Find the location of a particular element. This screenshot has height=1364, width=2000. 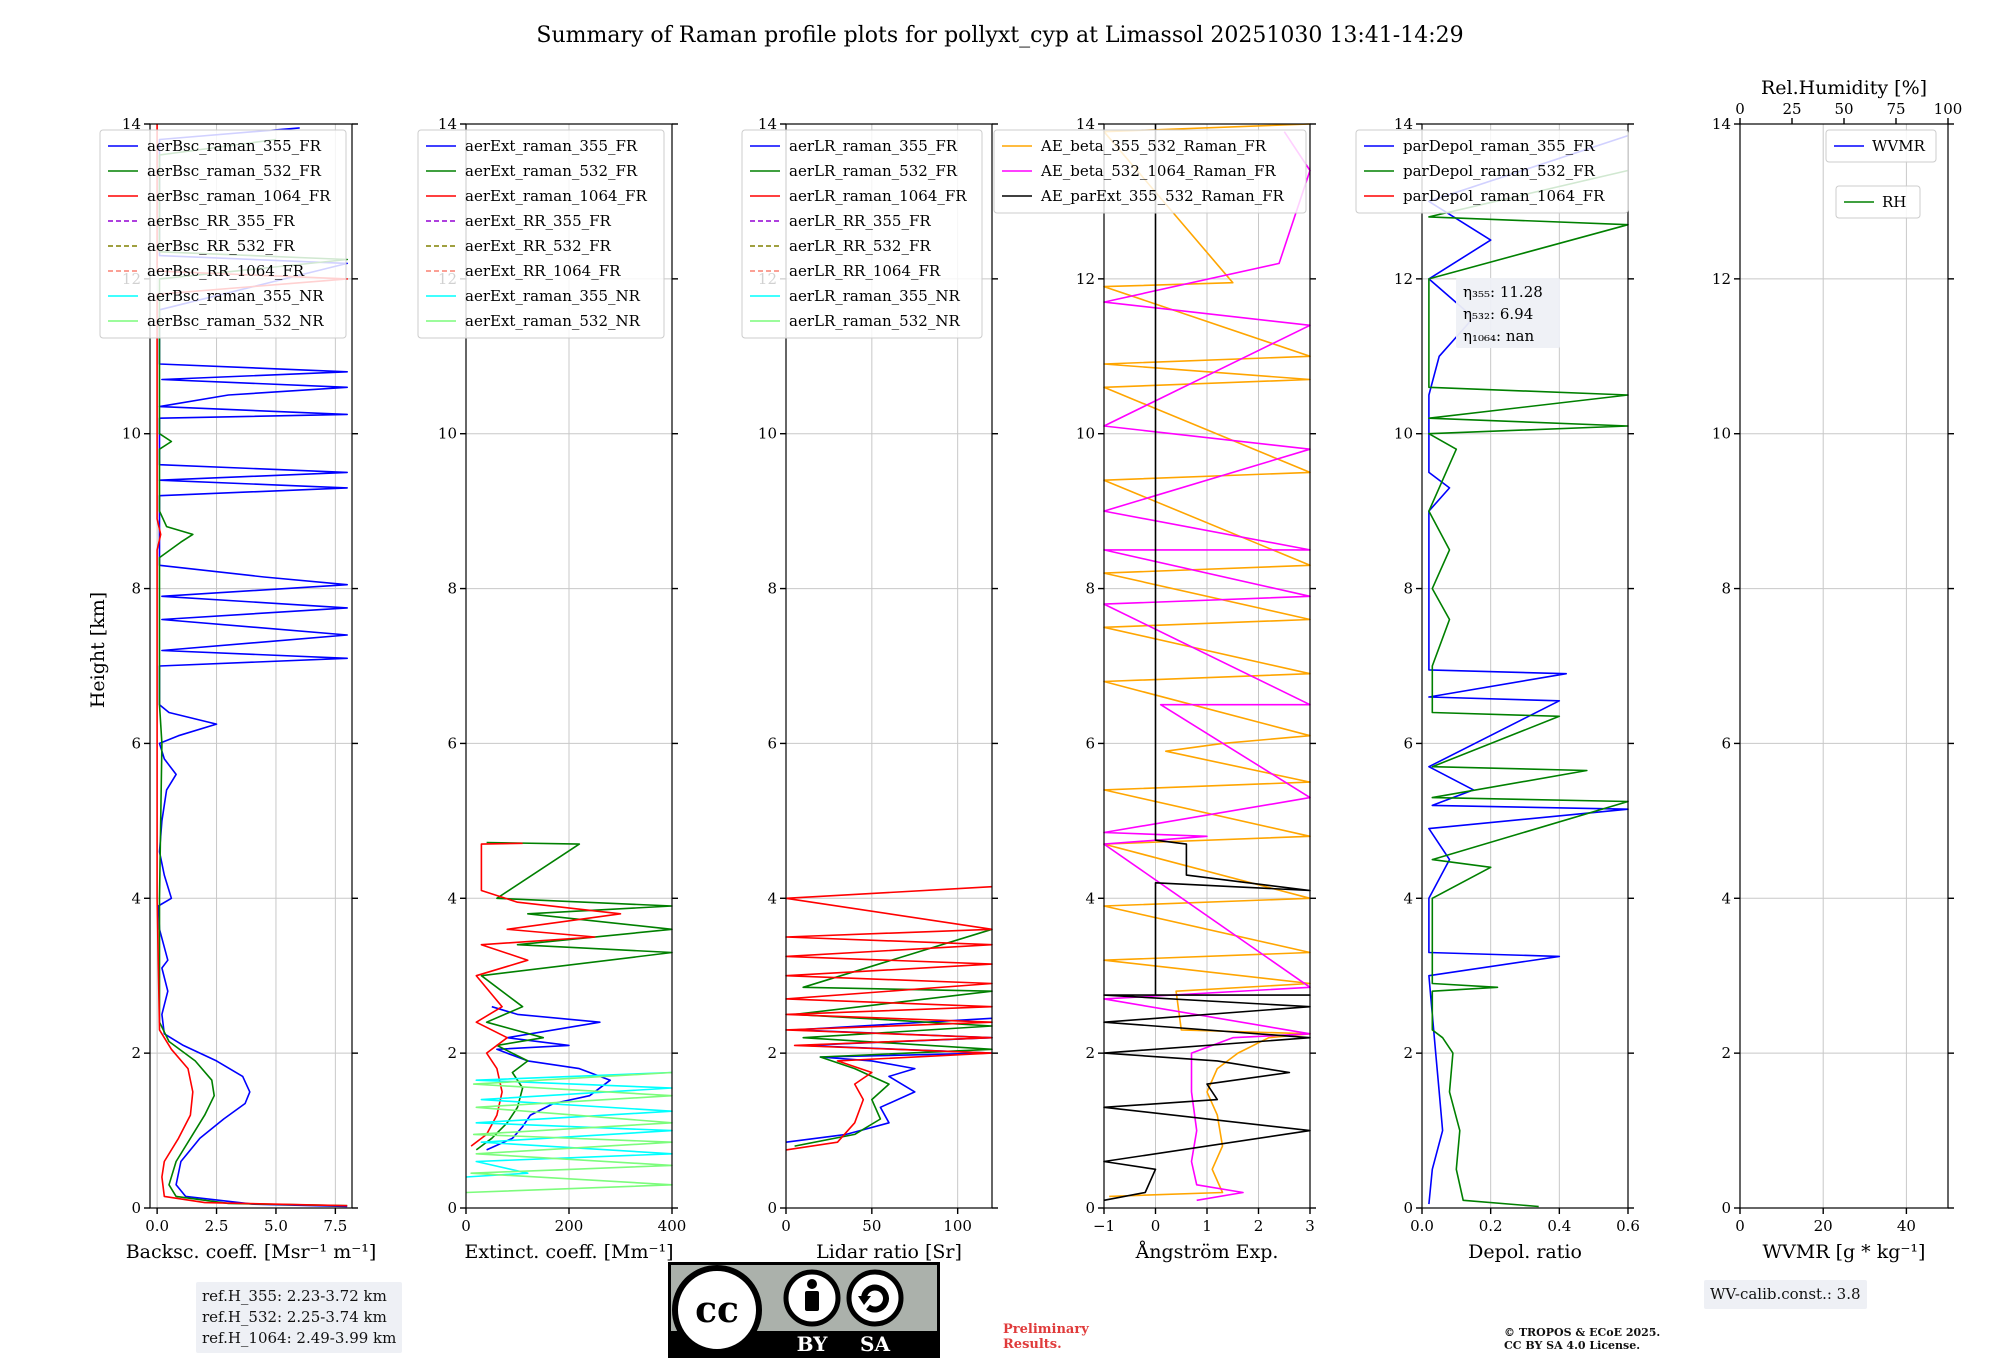

legend-label: aerExt_RR_355_FR is located at coordinates (538, 221).